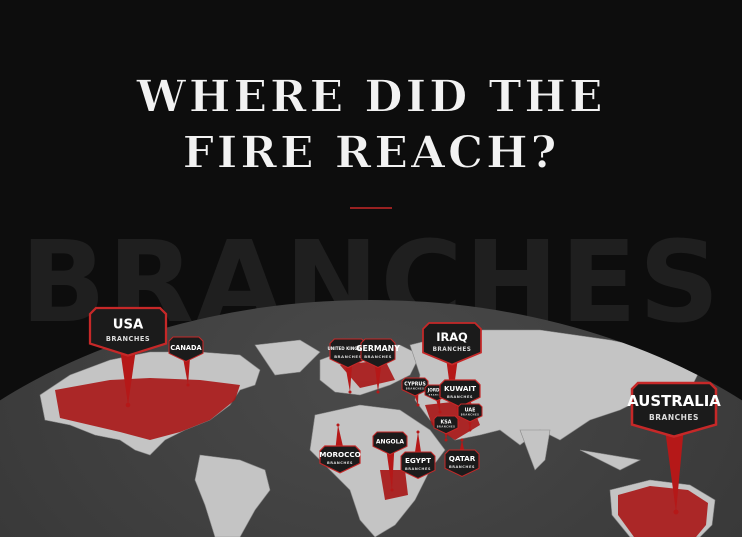  Describe the element at coordinates (147, 409) in the screenshot. I see `usa-region` at that location.